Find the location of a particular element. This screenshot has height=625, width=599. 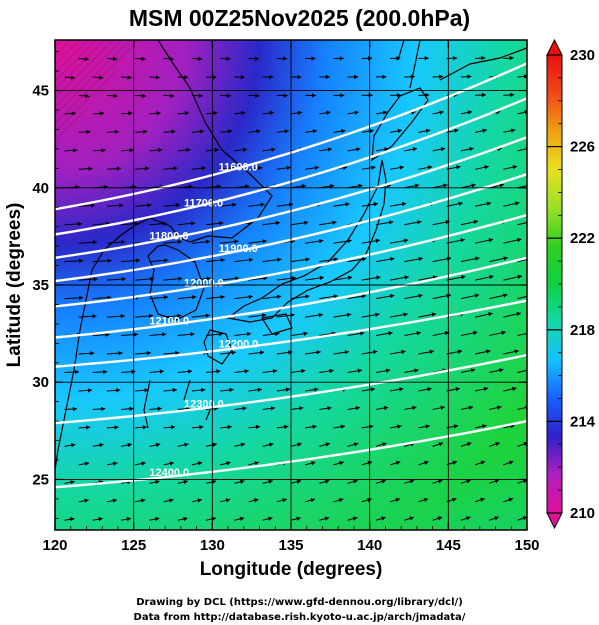

x-tick-label: 130 is located at coordinates (212, 545).